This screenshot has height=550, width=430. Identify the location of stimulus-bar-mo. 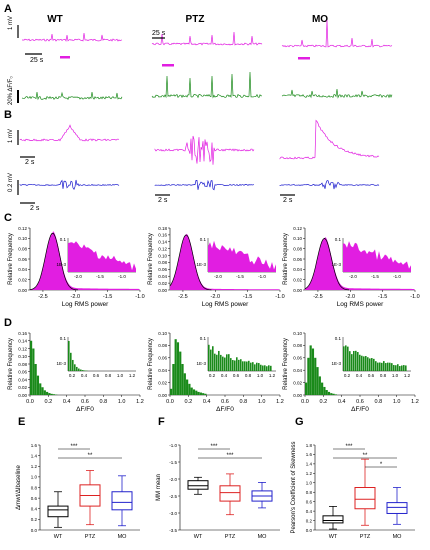
(304, 58).